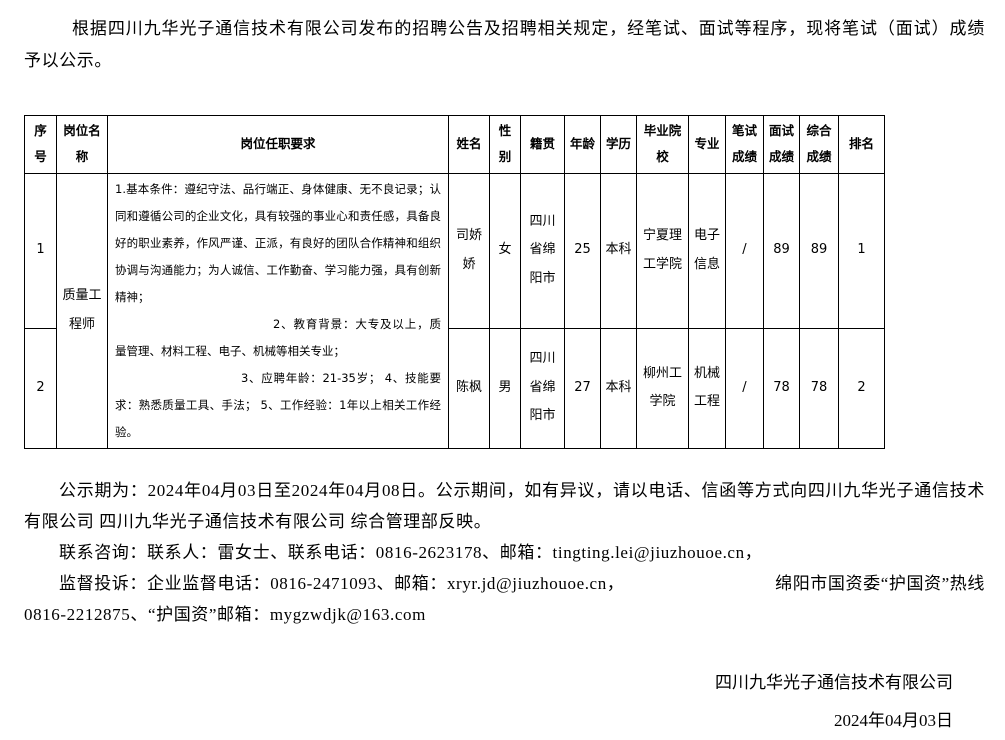 This screenshot has height=740, width=1005. Describe the element at coordinates (618, 144) in the screenshot. I see `header-education: 学历` at that location.